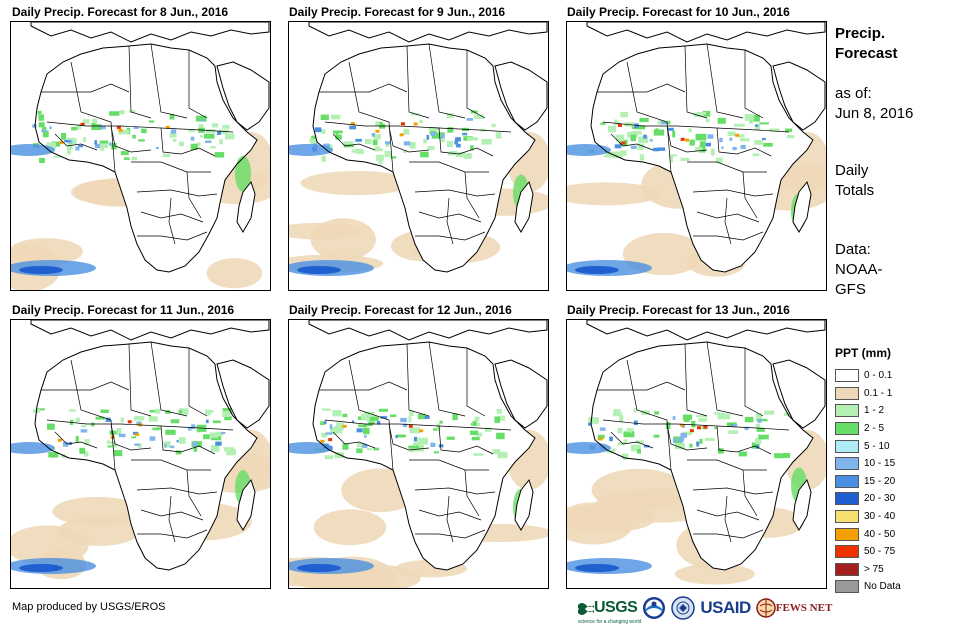 The width and height of the screenshot is (967, 626). Describe the element at coordinates (683, 608) in the screenshot. I see `seal-icon` at that location.